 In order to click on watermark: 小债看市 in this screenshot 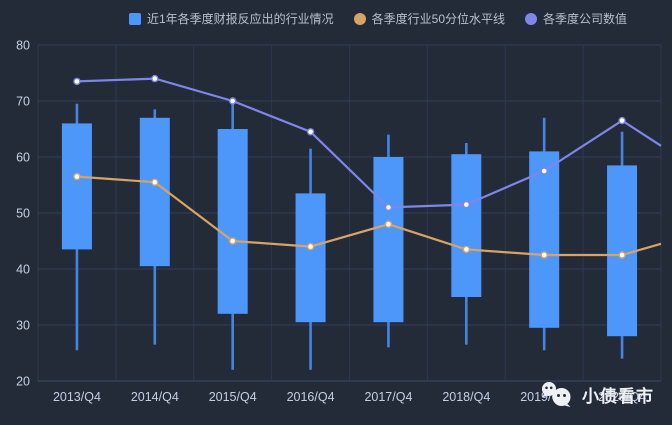, I will do `click(596, 394)`.